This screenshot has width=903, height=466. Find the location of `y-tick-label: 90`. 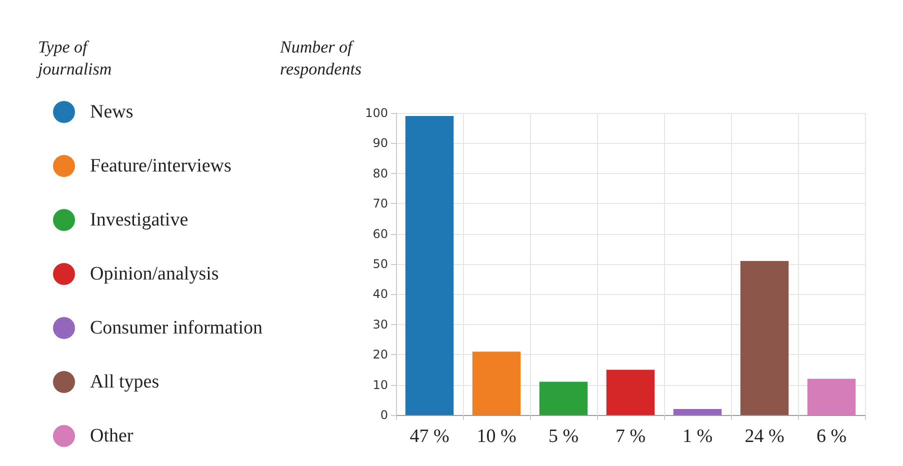

y-tick-label: 90 is located at coordinates (380, 143).